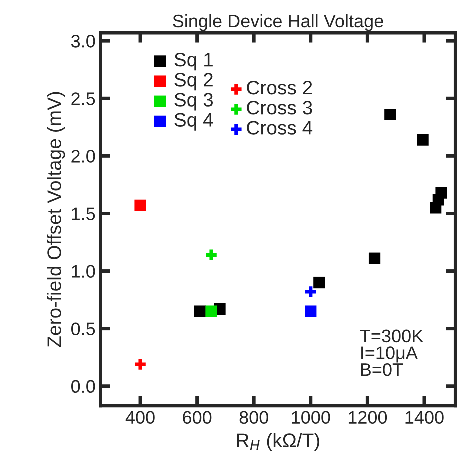 The image size is (458, 472). I want to click on y-tick-label: 1.0, so click(84, 271).